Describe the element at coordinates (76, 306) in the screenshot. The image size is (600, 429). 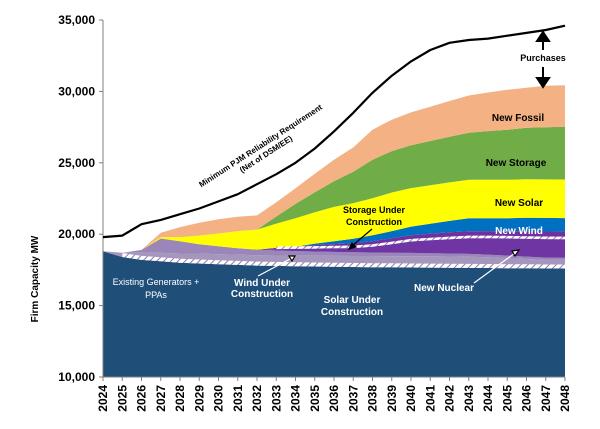
I see `y-tick-label: 15,000` at that location.